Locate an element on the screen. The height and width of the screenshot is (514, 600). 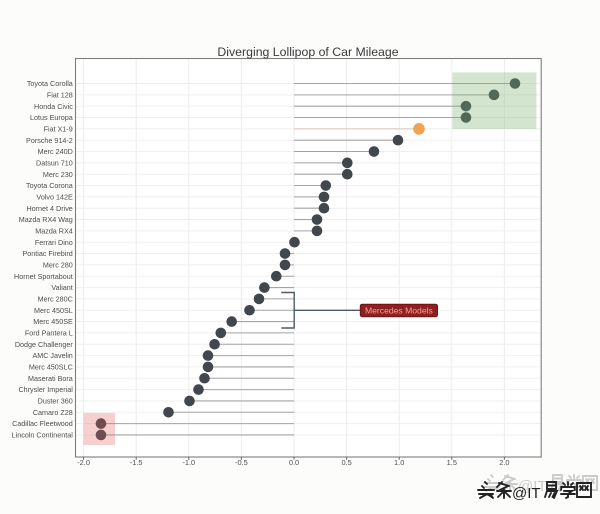
svg-text: Dodge Challenger is located at coordinates (44, 344).